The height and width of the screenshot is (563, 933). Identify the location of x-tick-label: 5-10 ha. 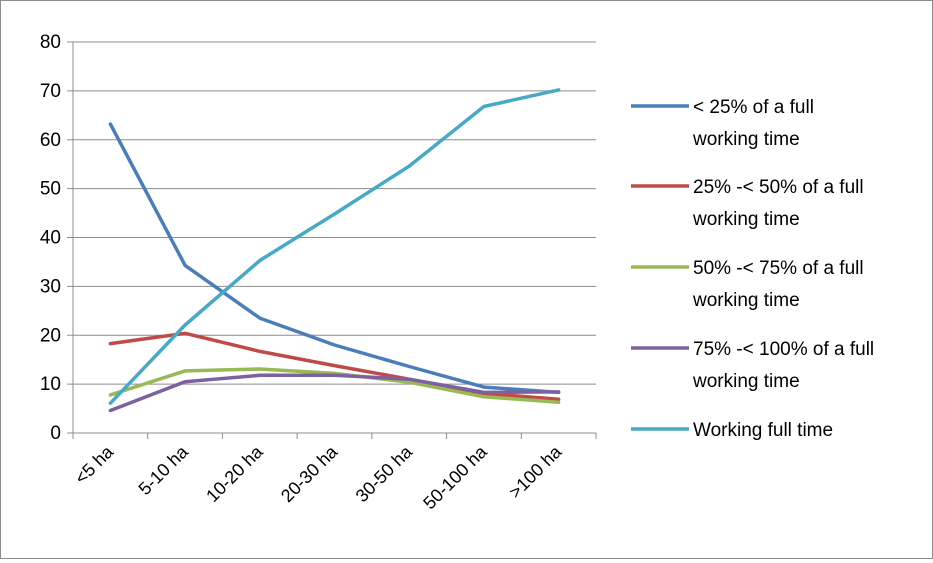
(164, 470).